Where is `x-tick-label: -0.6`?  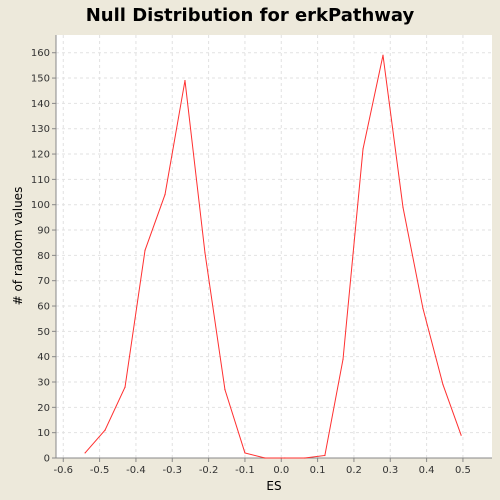
x-tick-label: -0.6 is located at coordinates (64, 470).